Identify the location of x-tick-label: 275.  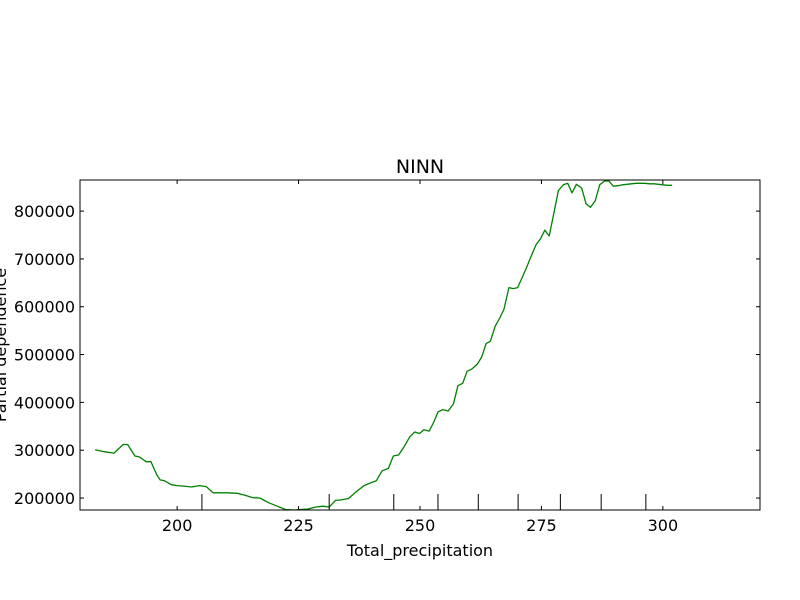
(541, 525).